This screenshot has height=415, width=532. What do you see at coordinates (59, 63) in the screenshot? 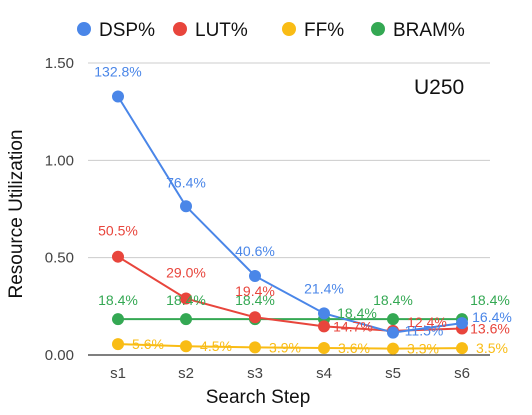
I see `y-tick-label: 1.50` at bounding box center [59, 63].